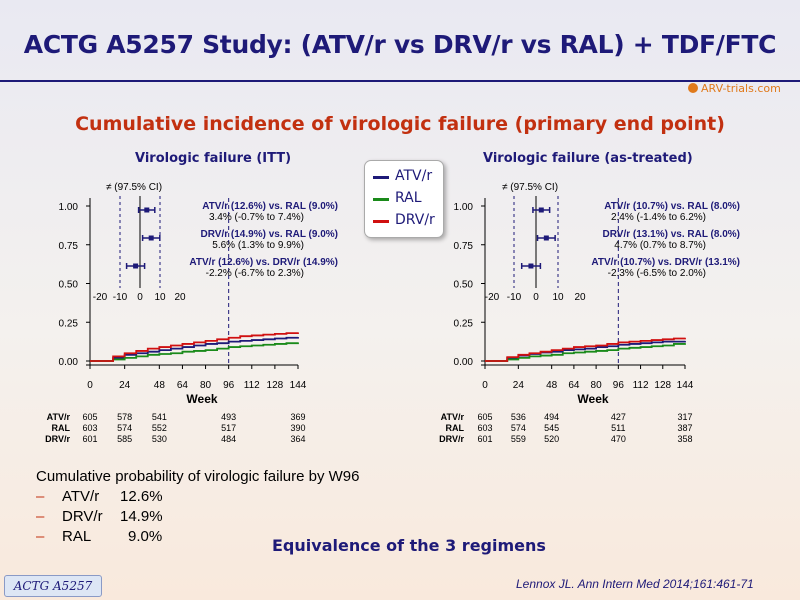  Describe the element at coordinates (580, 297) in the screenshot. I see `as-treated-forest-tick-label: 20` at that location.